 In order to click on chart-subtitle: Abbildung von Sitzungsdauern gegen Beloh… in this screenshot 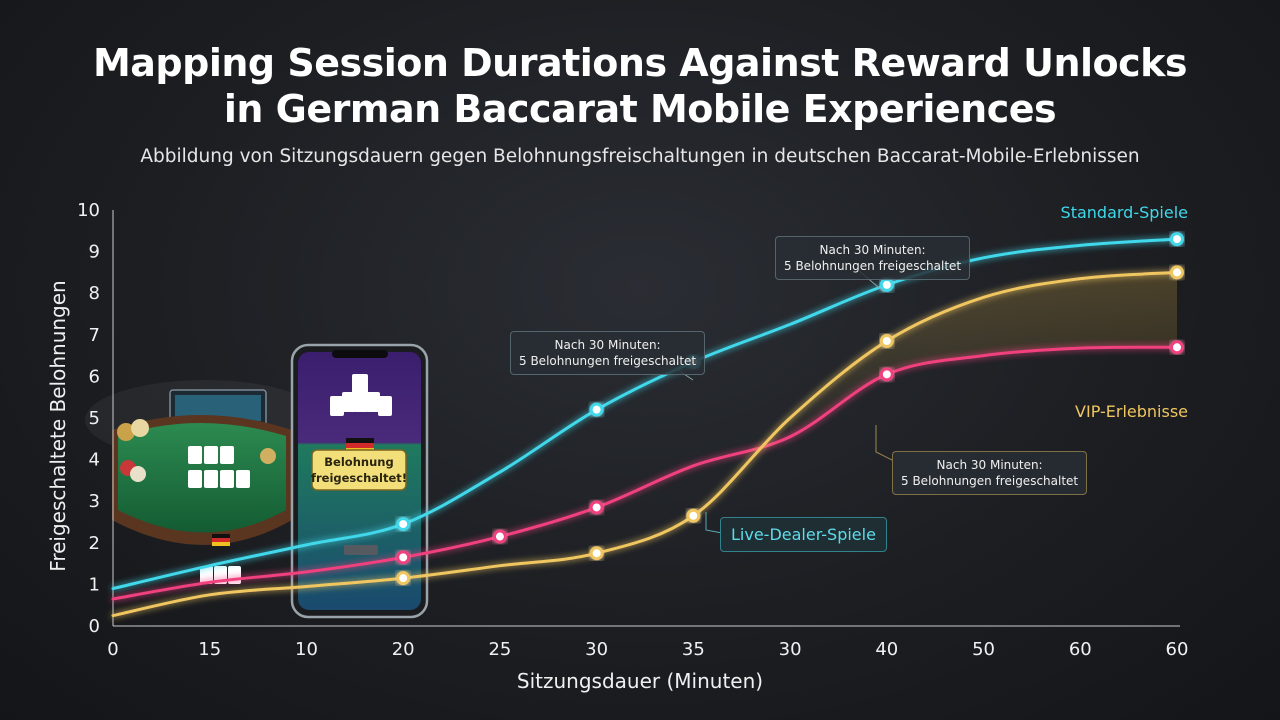, I will do `click(640, 156)`.